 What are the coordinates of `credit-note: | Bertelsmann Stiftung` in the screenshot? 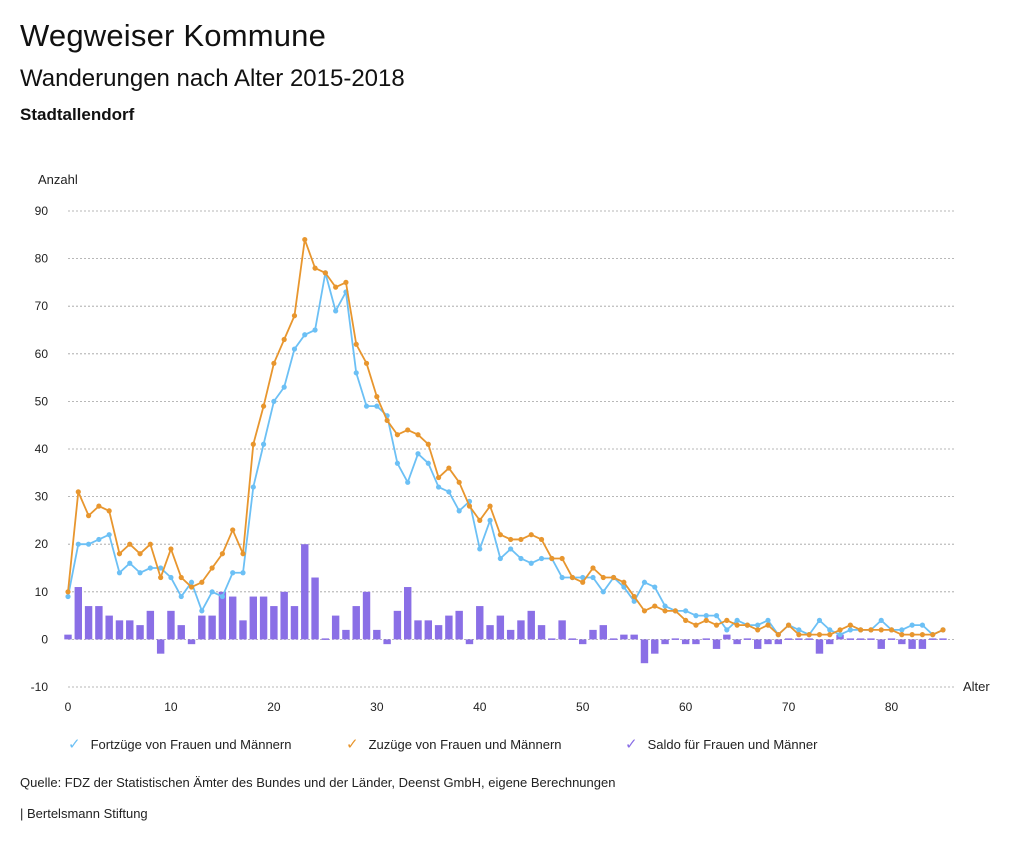 It's located at (84, 813).